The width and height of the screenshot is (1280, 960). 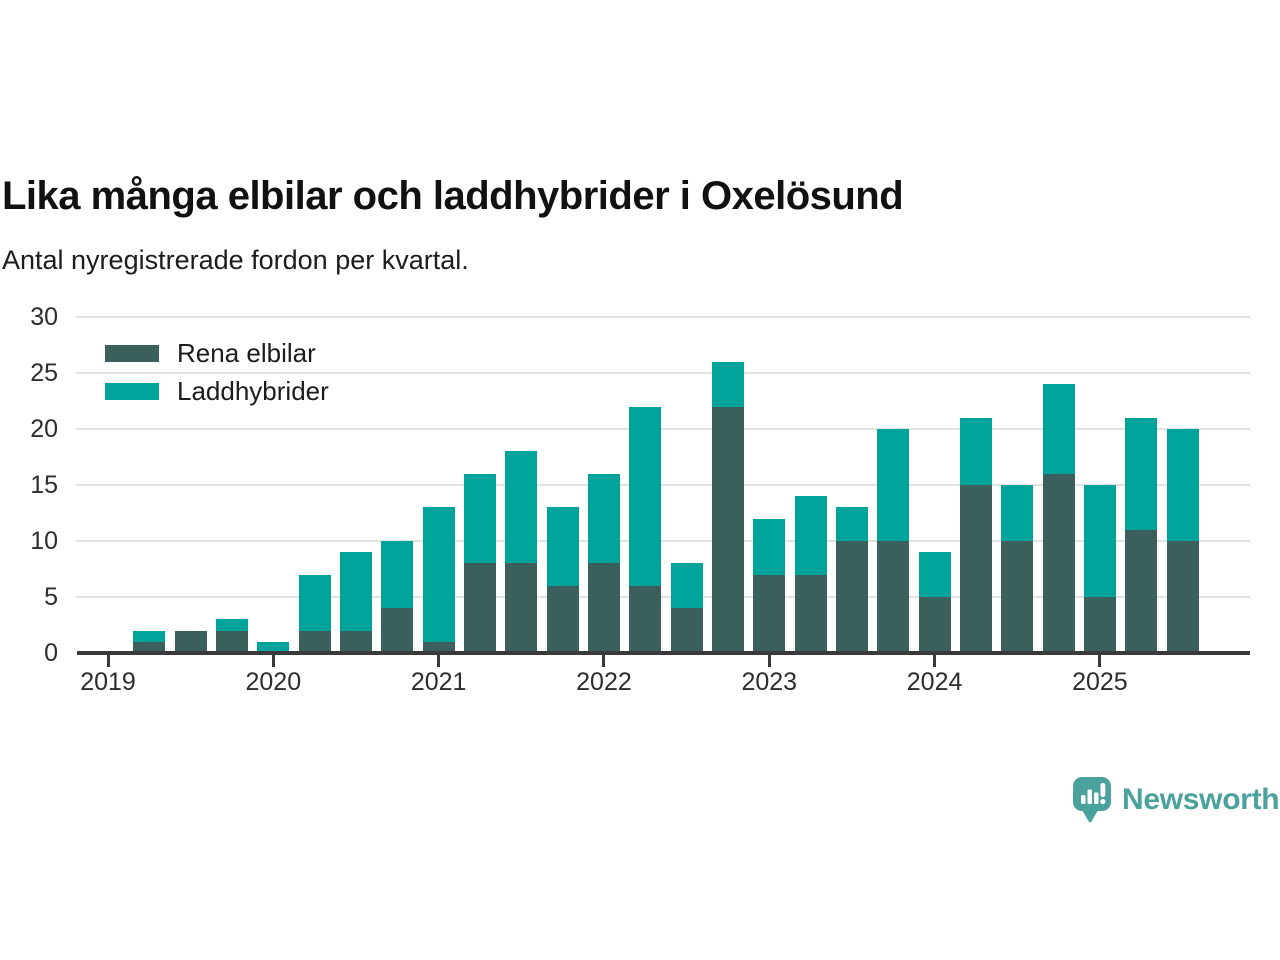 I want to click on y-axis-label: 15, so click(x=44, y=485).